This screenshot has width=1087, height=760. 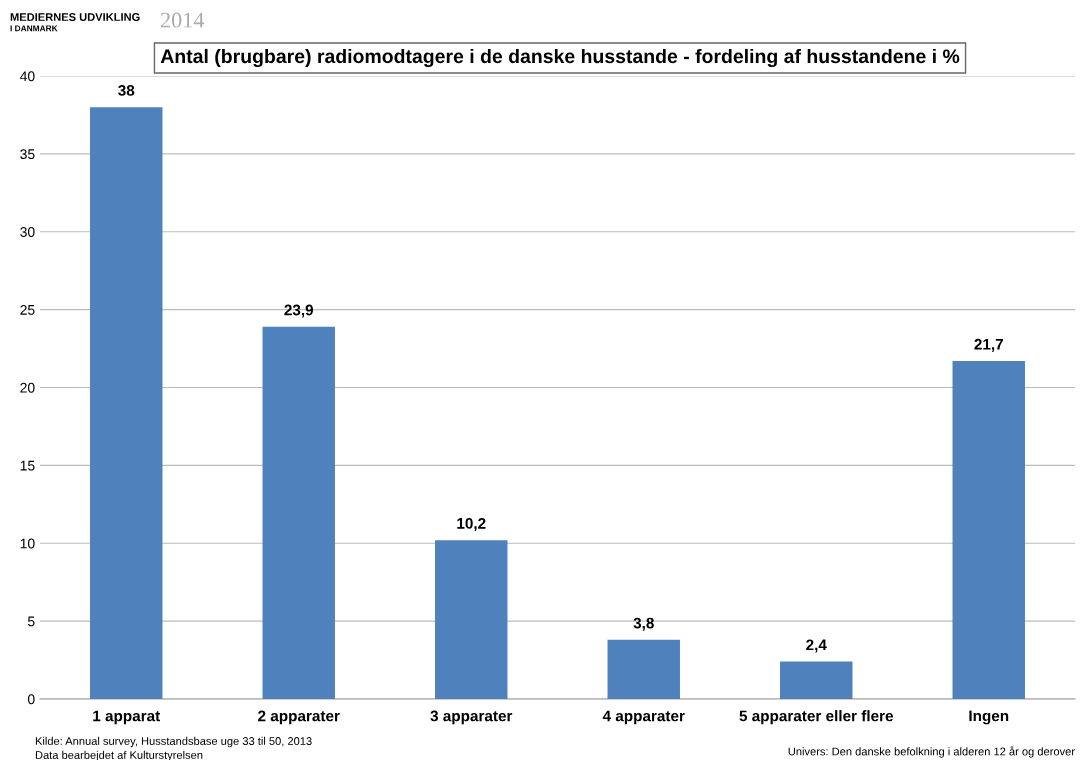 I want to click on text: 2014, so click(x=182, y=20).